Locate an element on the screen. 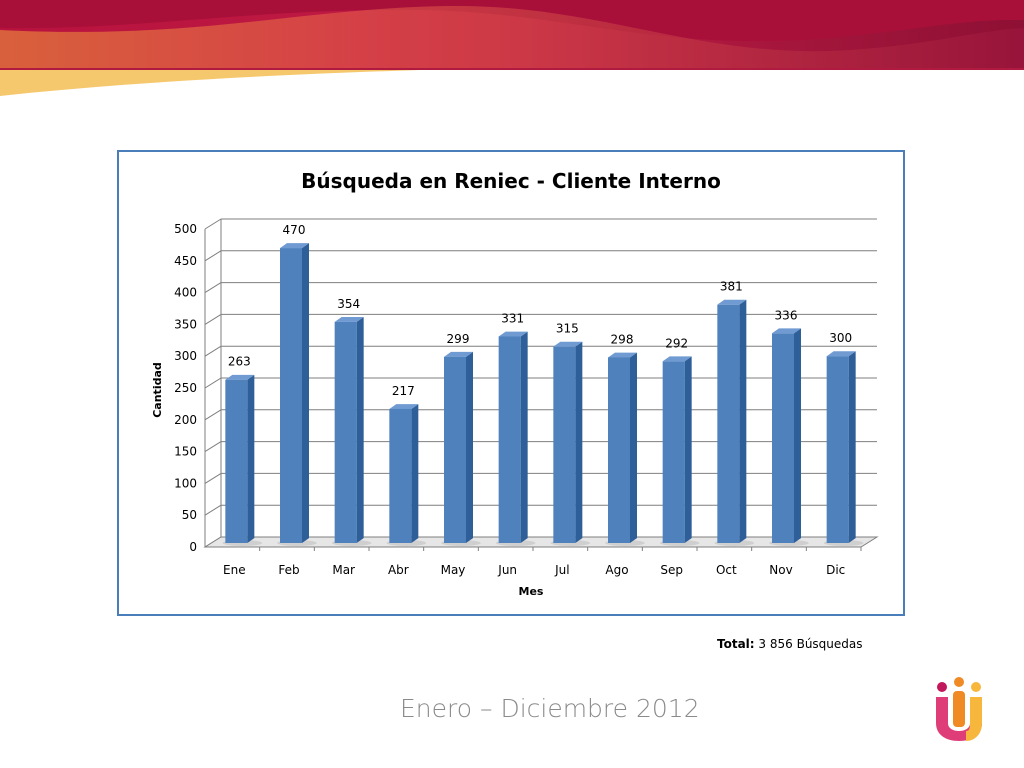 This screenshot has height=768, width=1024. y-tick-label: 200 is located at coordinates (185, 420).